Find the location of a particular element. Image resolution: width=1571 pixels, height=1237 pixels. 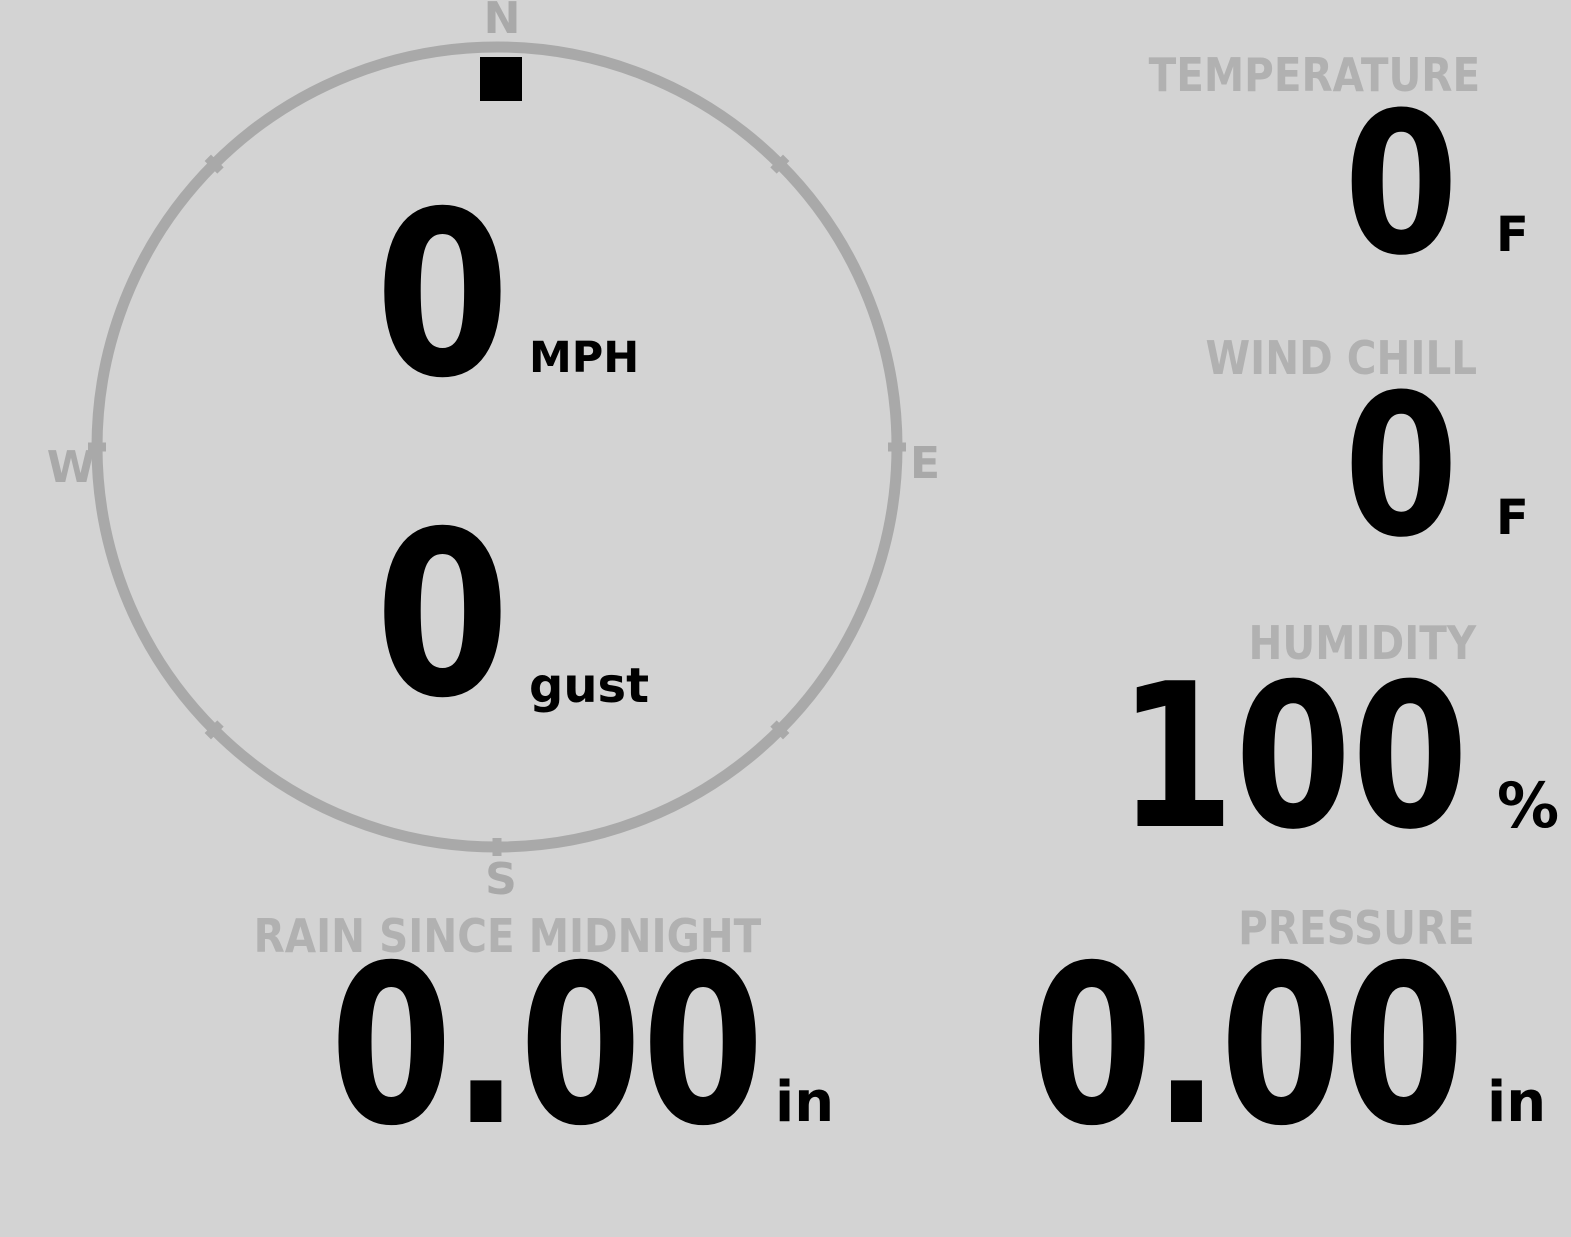

compass-tick-sw is located at coordinates (214, 730).